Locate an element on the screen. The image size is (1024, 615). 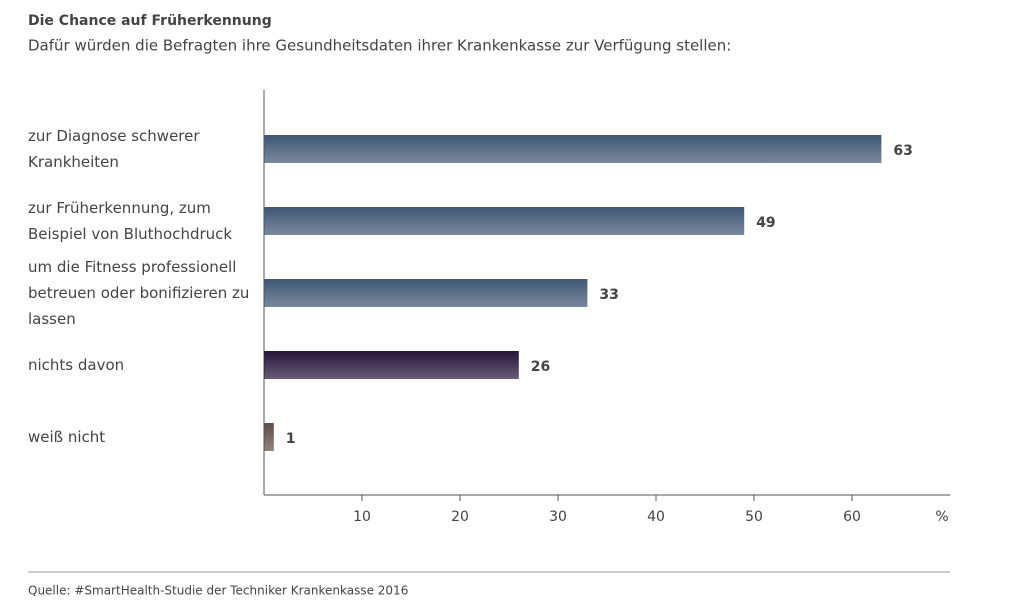
y-tick-label: weiß nicht is located at coordinates (67, 437).